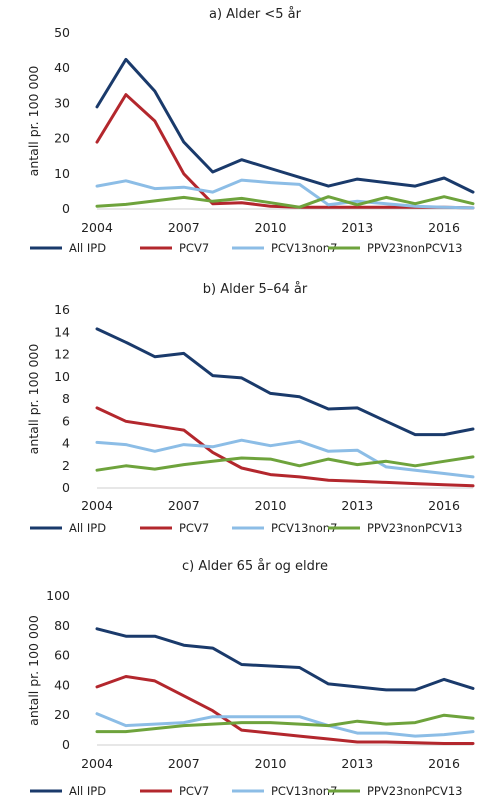  I want to click on y-tick-label: 30, so click(62, 102).